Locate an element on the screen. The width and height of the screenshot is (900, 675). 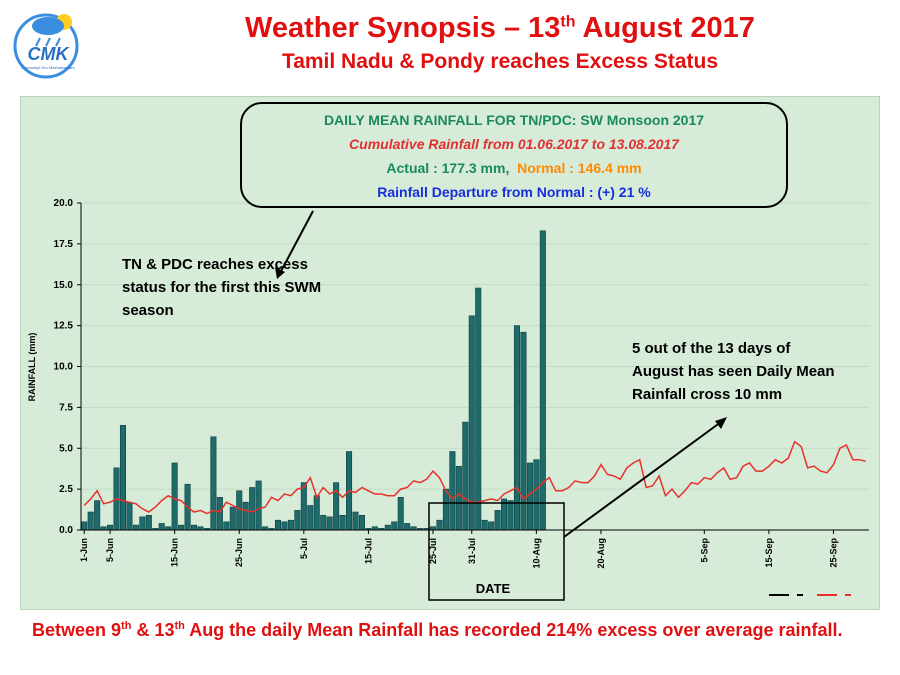
x-tick-label: 25-Jun is located at coordinates (239, 552).